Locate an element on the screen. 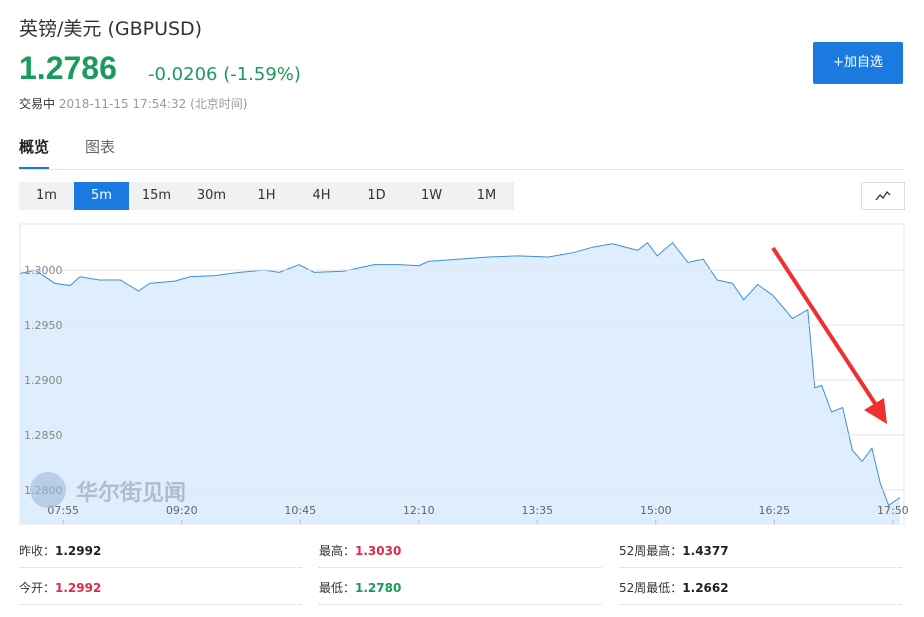 The height and width of the screenshot is (617, 924). title: 英镑/美元 (GBPUSD) is located at coordinates (111, 29).